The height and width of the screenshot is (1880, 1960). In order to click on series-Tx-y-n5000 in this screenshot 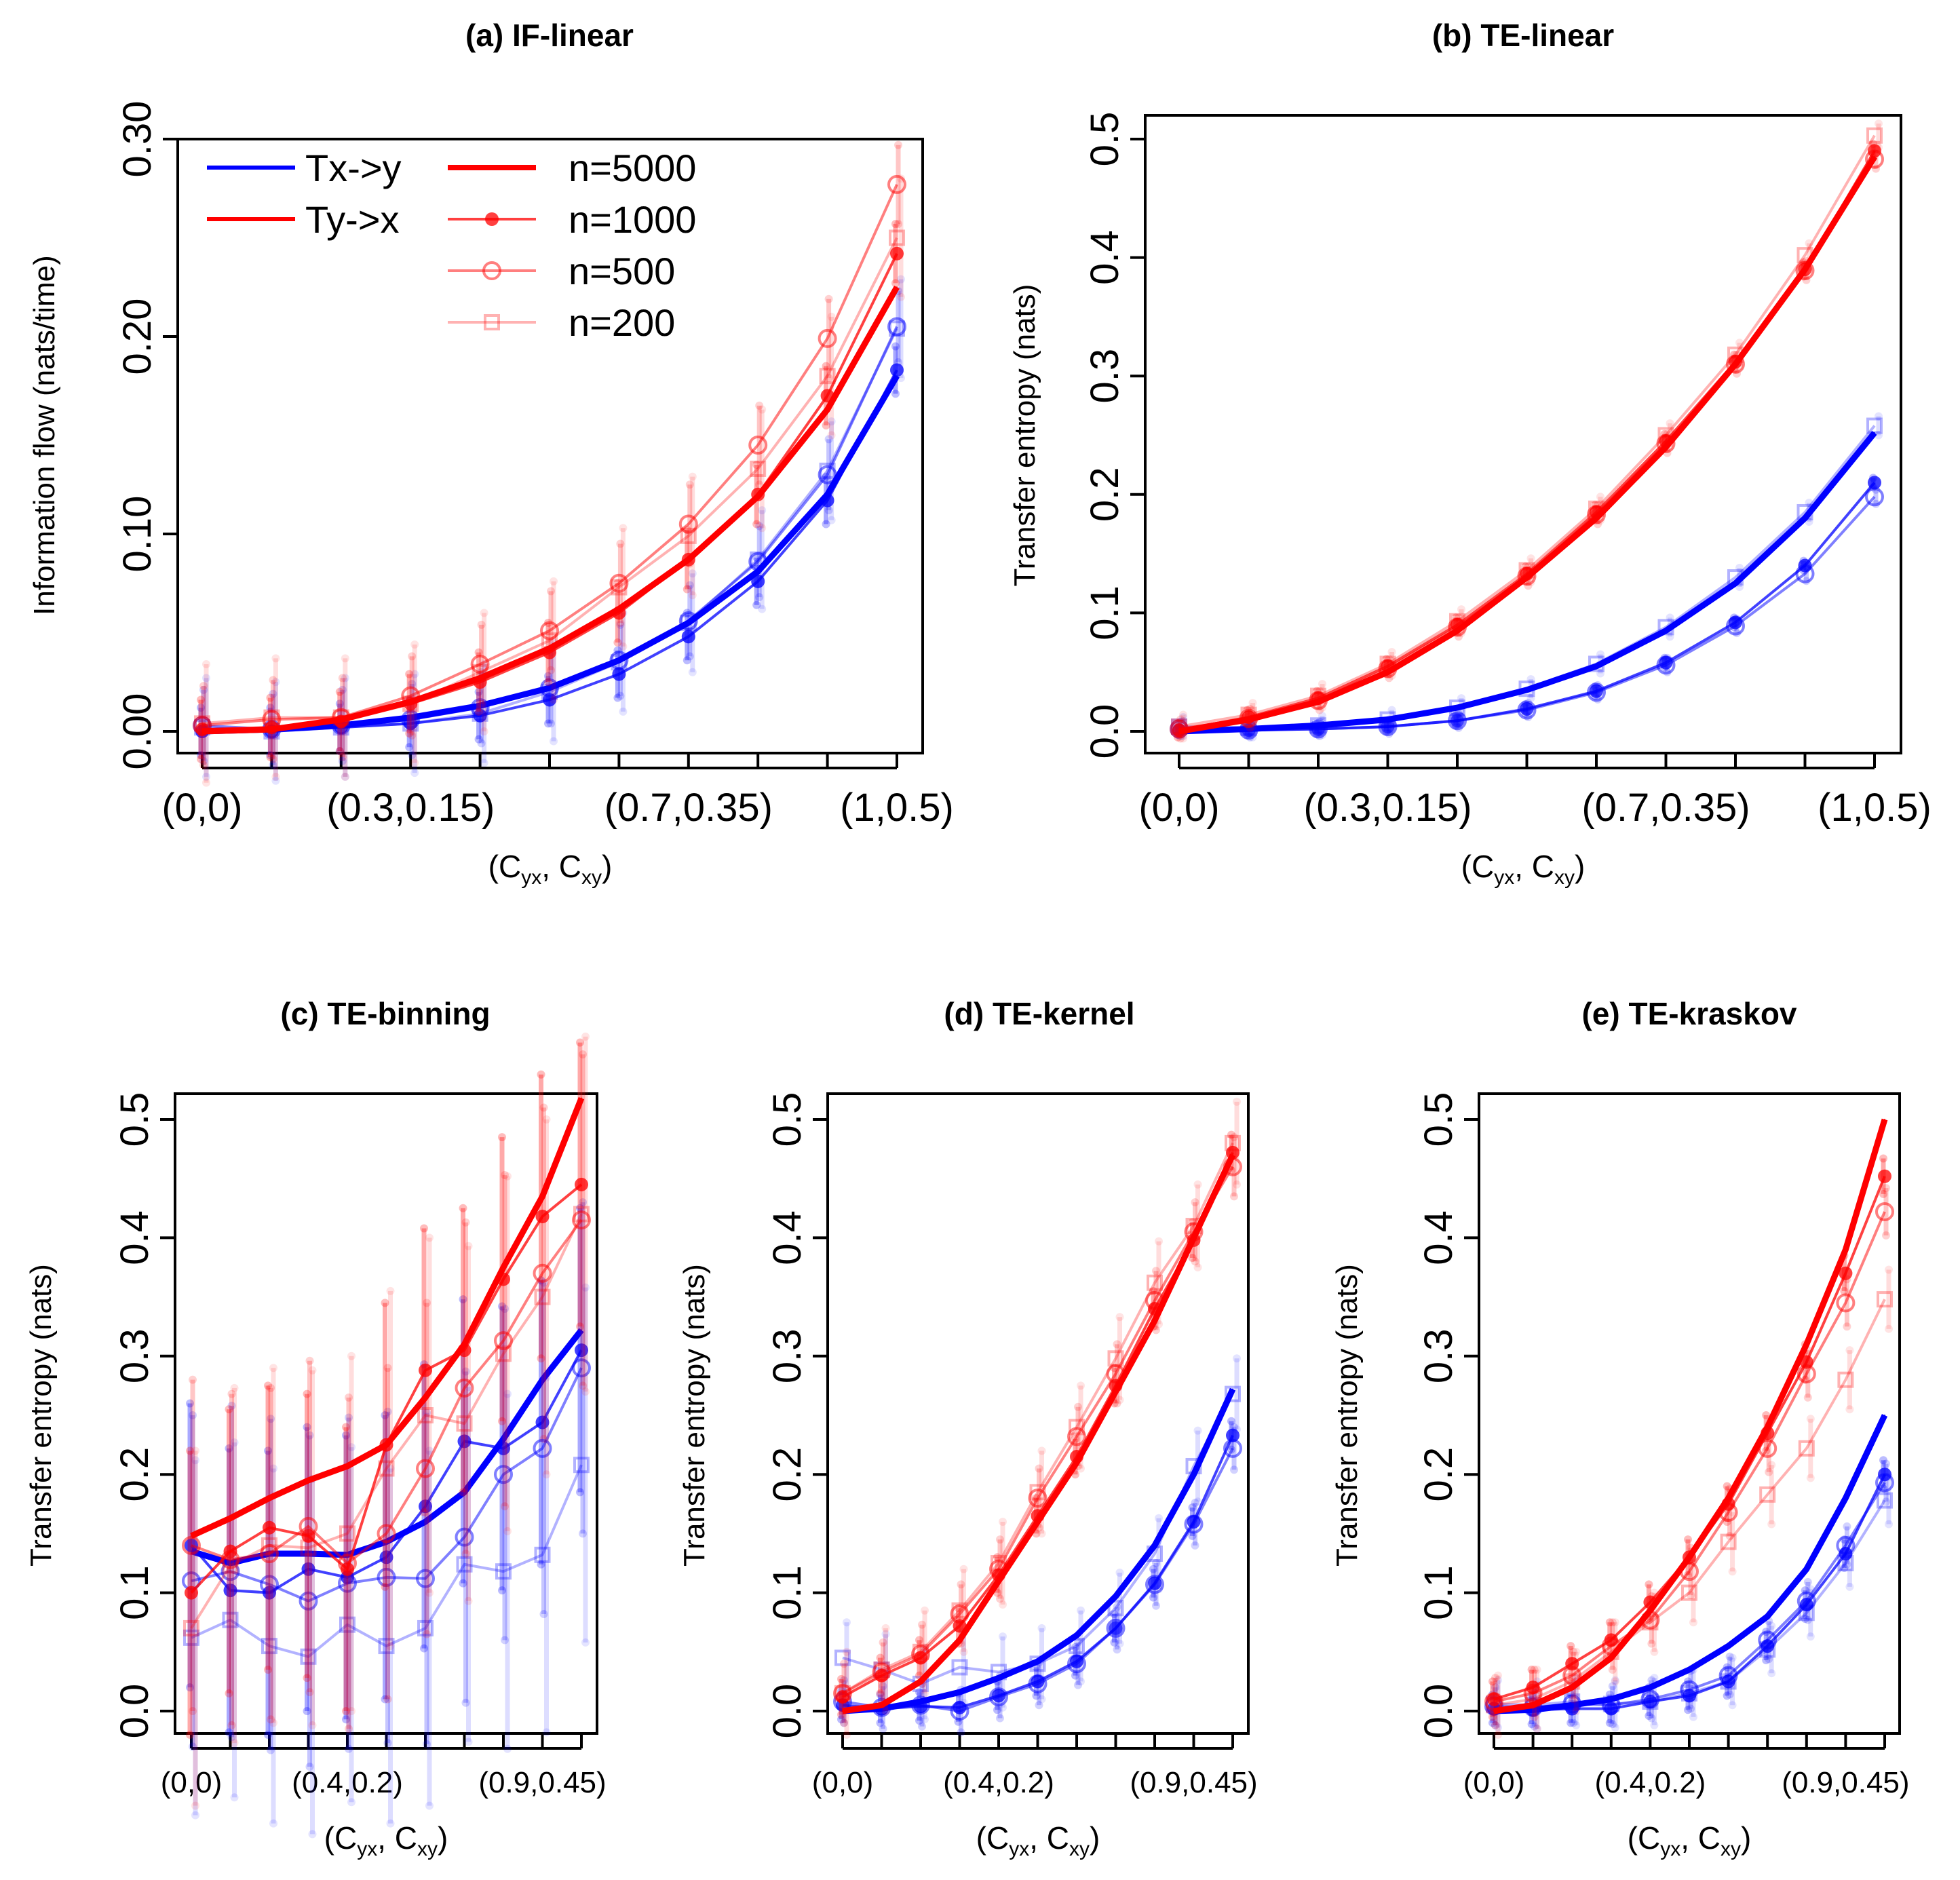, I will do `click(1527, 583)`.